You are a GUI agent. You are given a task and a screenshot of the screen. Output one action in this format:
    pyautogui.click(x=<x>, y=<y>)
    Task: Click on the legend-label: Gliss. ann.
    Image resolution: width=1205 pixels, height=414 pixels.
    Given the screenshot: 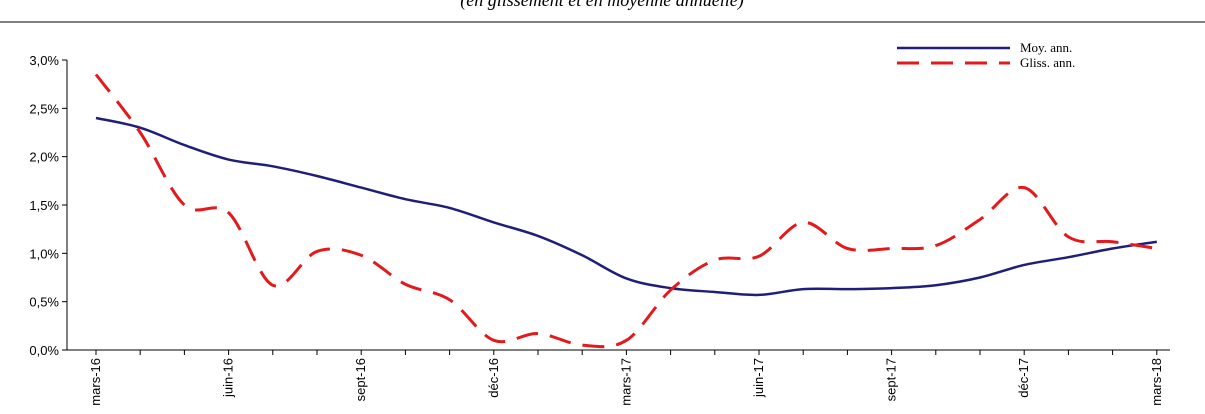 What is the action you would take?
    pyautogui.click(x=1047, y=62)
    